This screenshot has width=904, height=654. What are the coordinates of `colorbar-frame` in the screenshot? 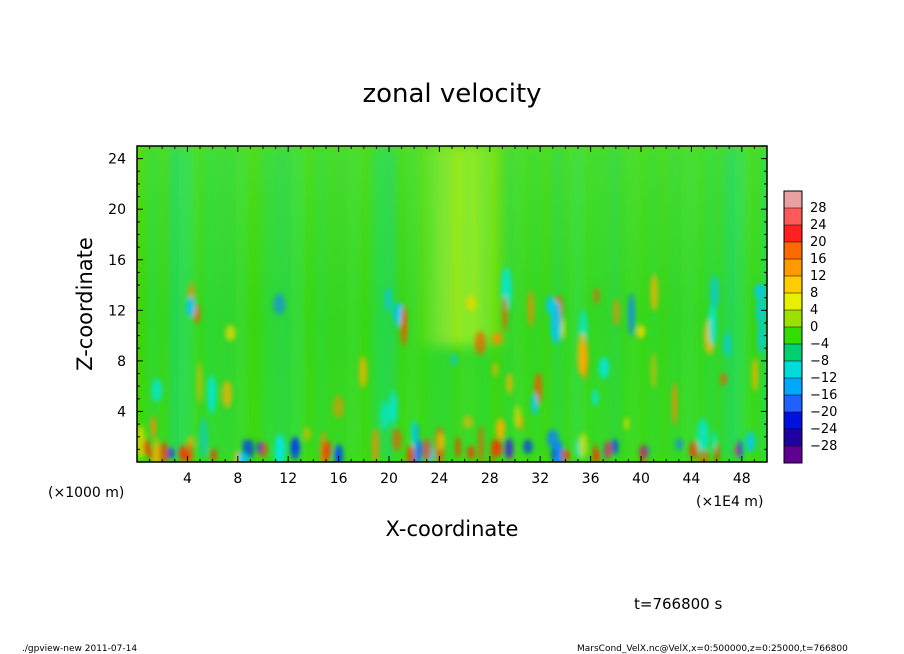 It's located at (793, 327).